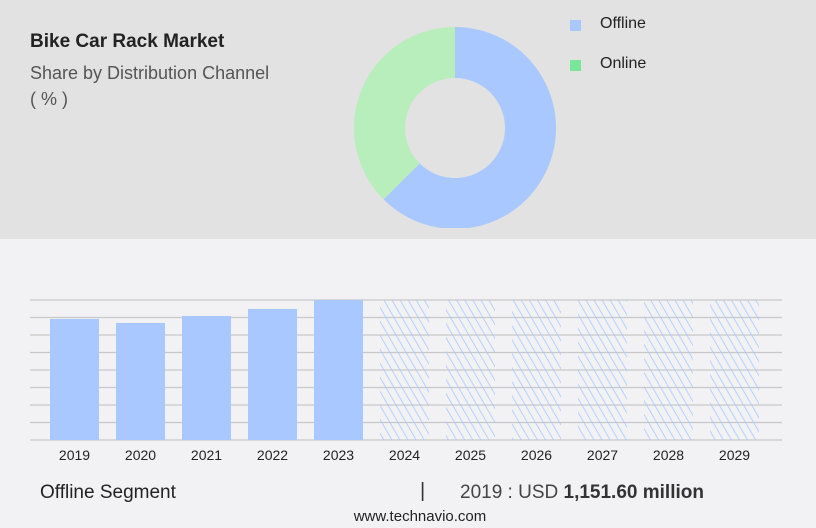  What do you see at coordinates (206, 455) in the screenshot?
I see `x-tick-2021: 2021` at bounding box center [206, 455].